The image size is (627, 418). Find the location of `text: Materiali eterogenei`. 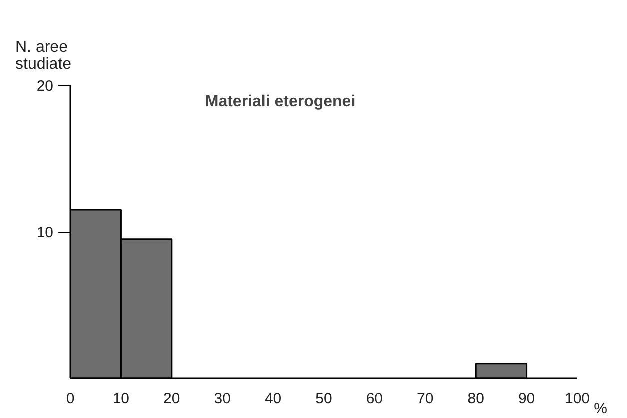

text: Materiali eterogenei is located at coordinates (280, 102).